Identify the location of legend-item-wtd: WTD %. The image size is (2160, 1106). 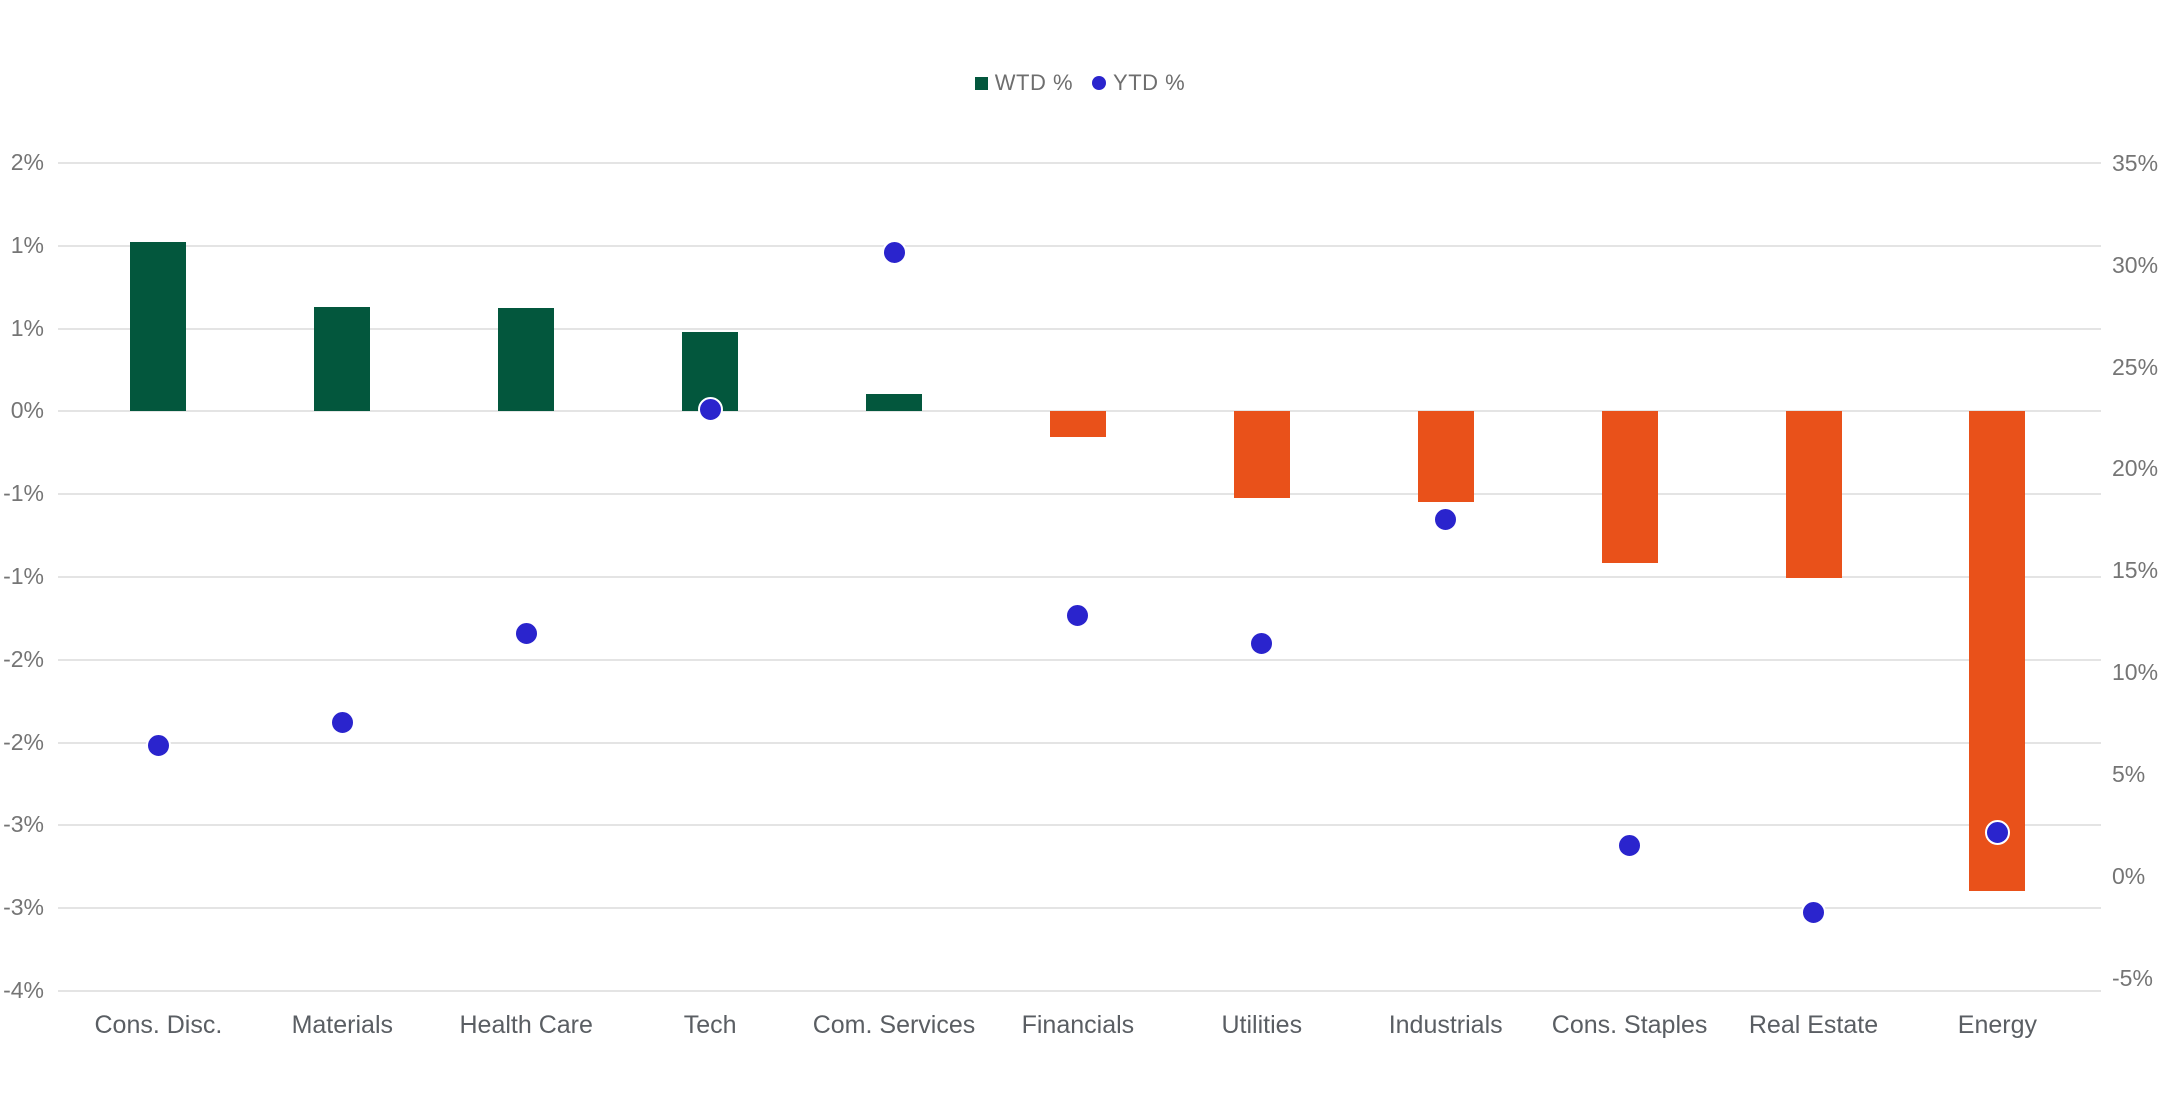
(1024, 83).